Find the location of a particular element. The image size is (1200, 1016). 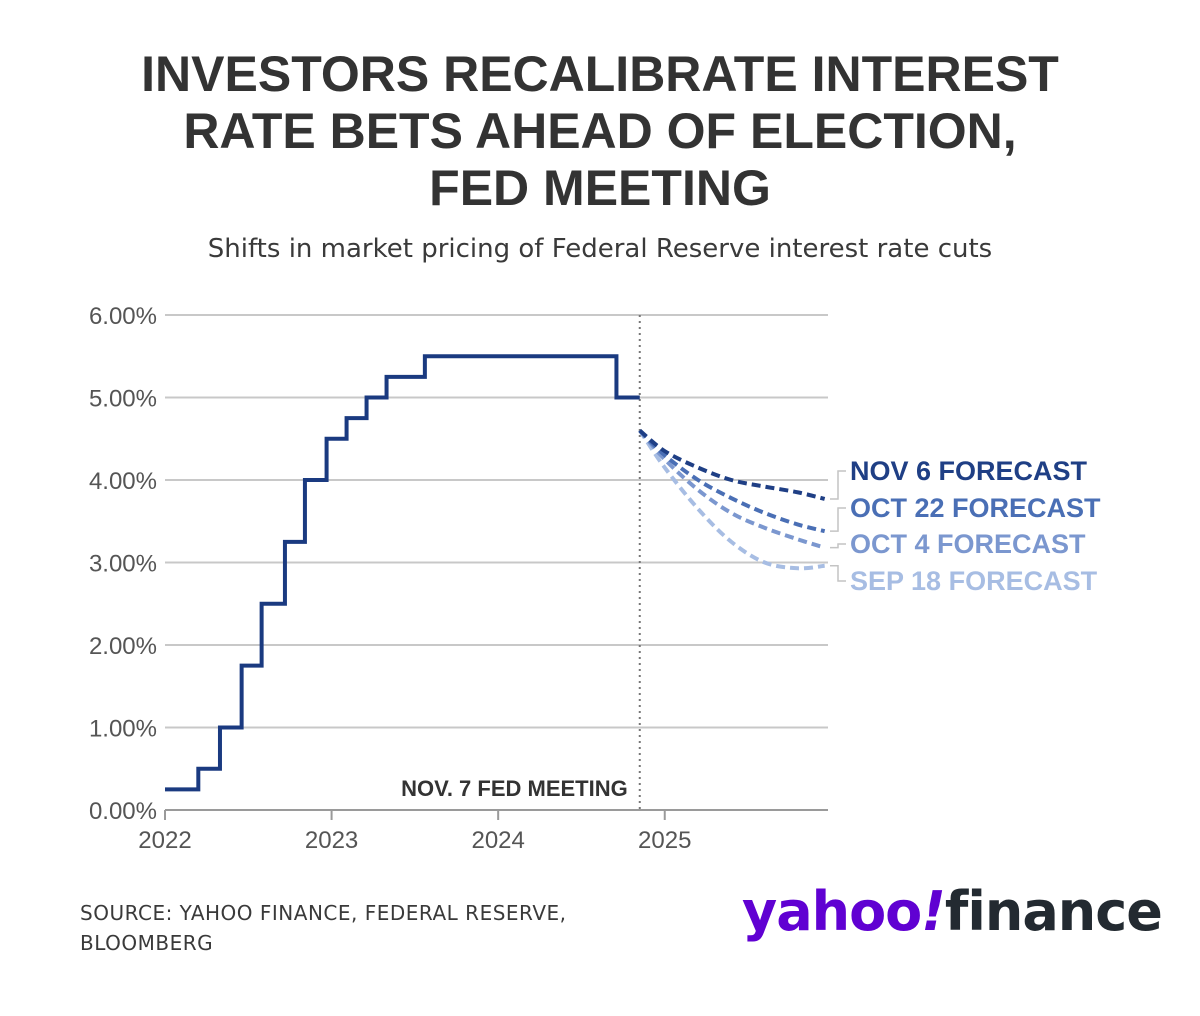

yahoo-finance-logo: yahoo!finance is located at coordinates (952, 920).